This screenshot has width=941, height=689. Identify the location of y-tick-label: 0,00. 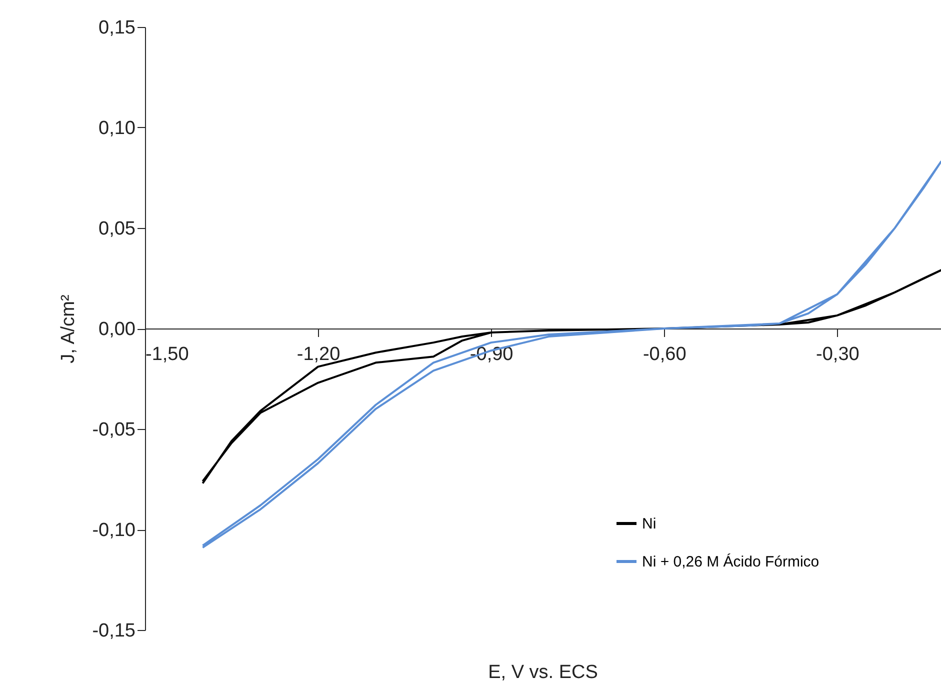
(117, 329).